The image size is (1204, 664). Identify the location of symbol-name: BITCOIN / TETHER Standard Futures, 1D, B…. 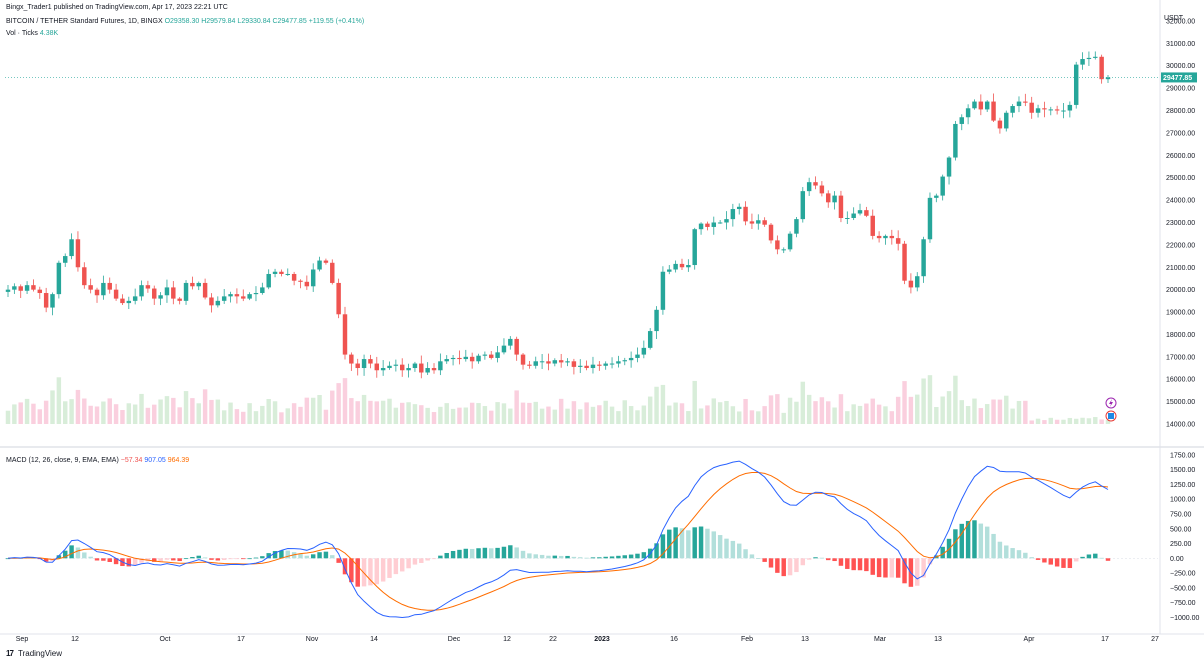
(84, 21).